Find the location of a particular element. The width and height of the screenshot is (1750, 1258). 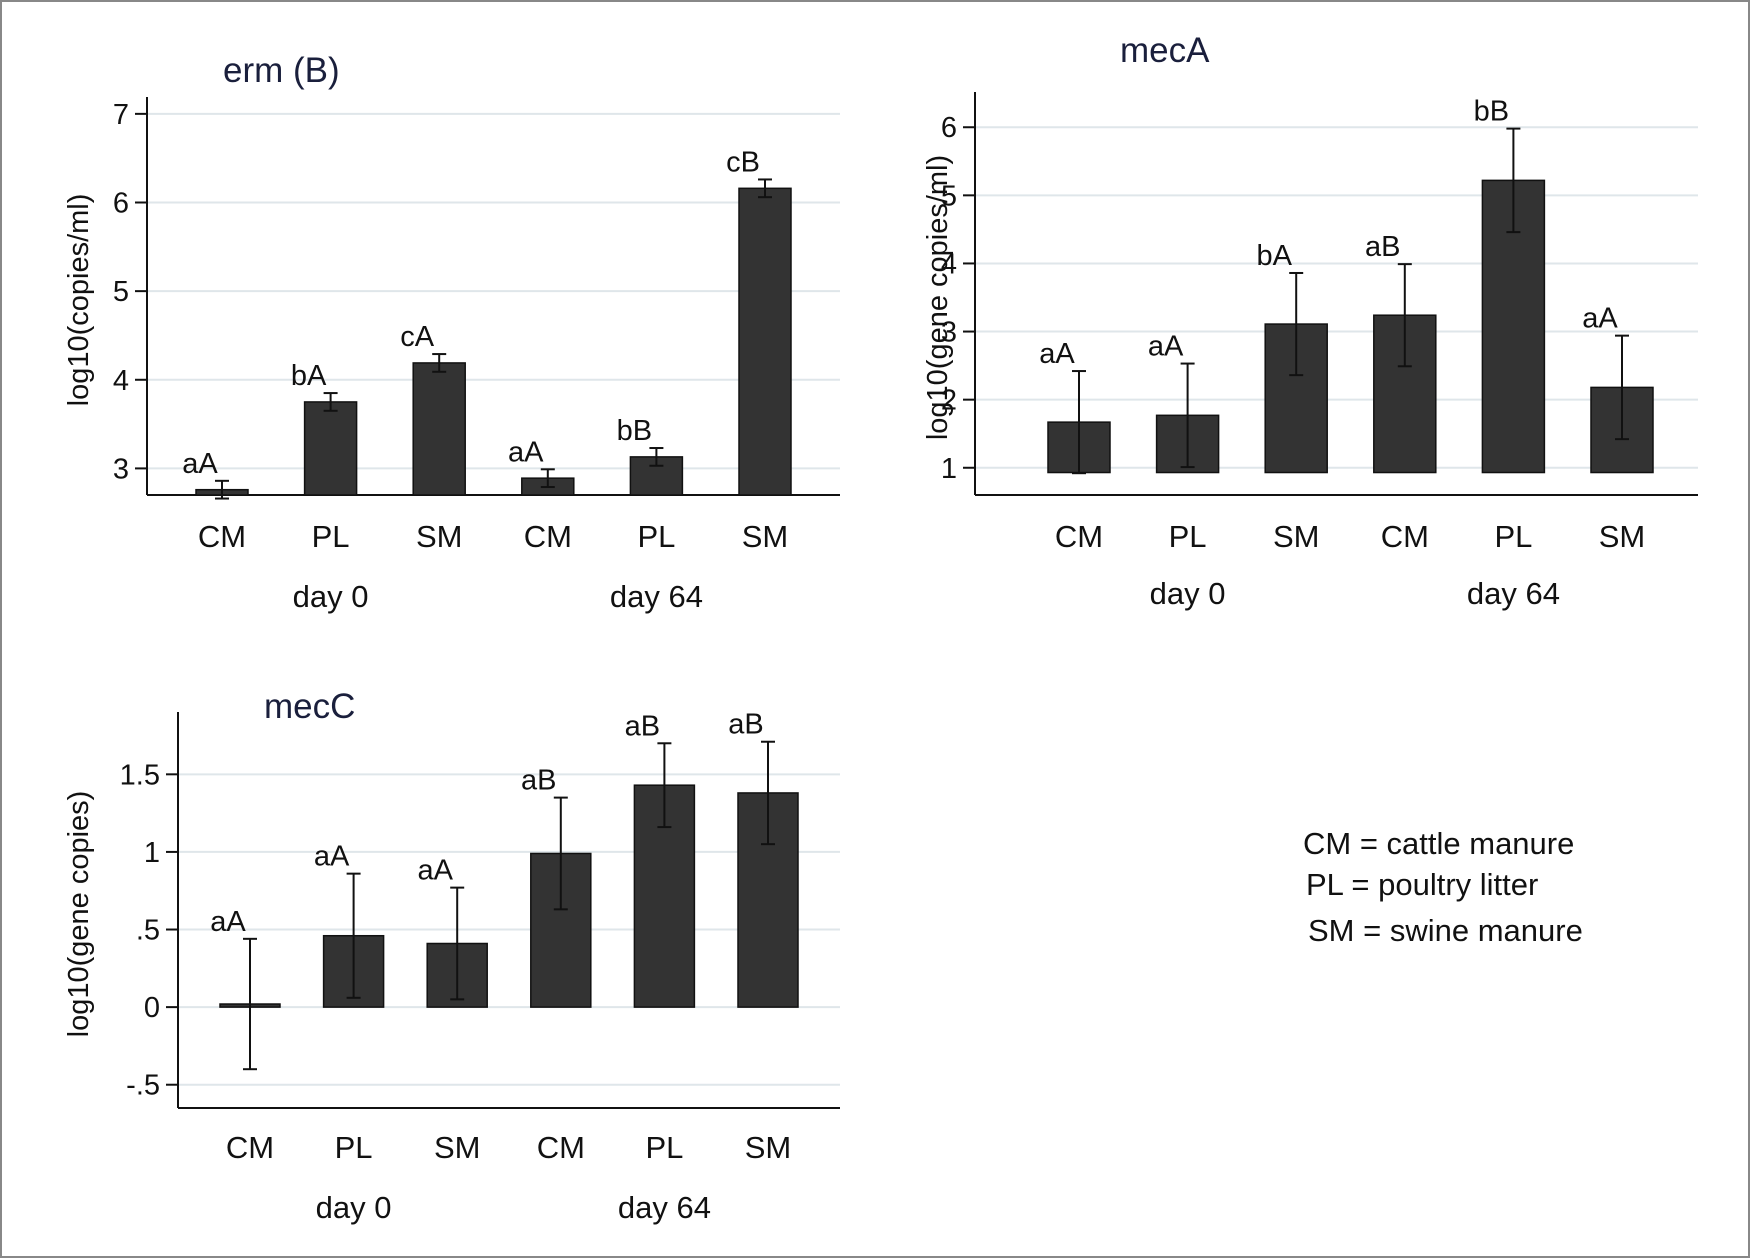

legend-item-sm: SM = swine manure is located at coordinates (1445, 930).